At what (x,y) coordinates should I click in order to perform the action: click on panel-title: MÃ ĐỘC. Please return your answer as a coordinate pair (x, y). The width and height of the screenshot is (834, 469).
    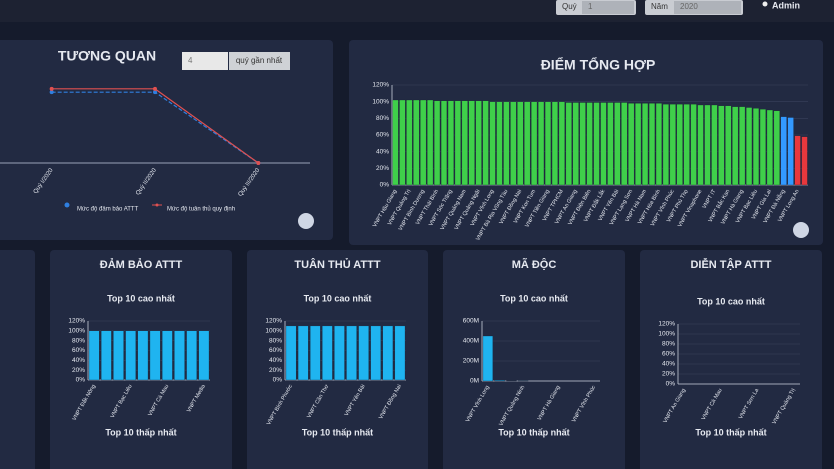
    Looking at the image, I should click on (534, 264).